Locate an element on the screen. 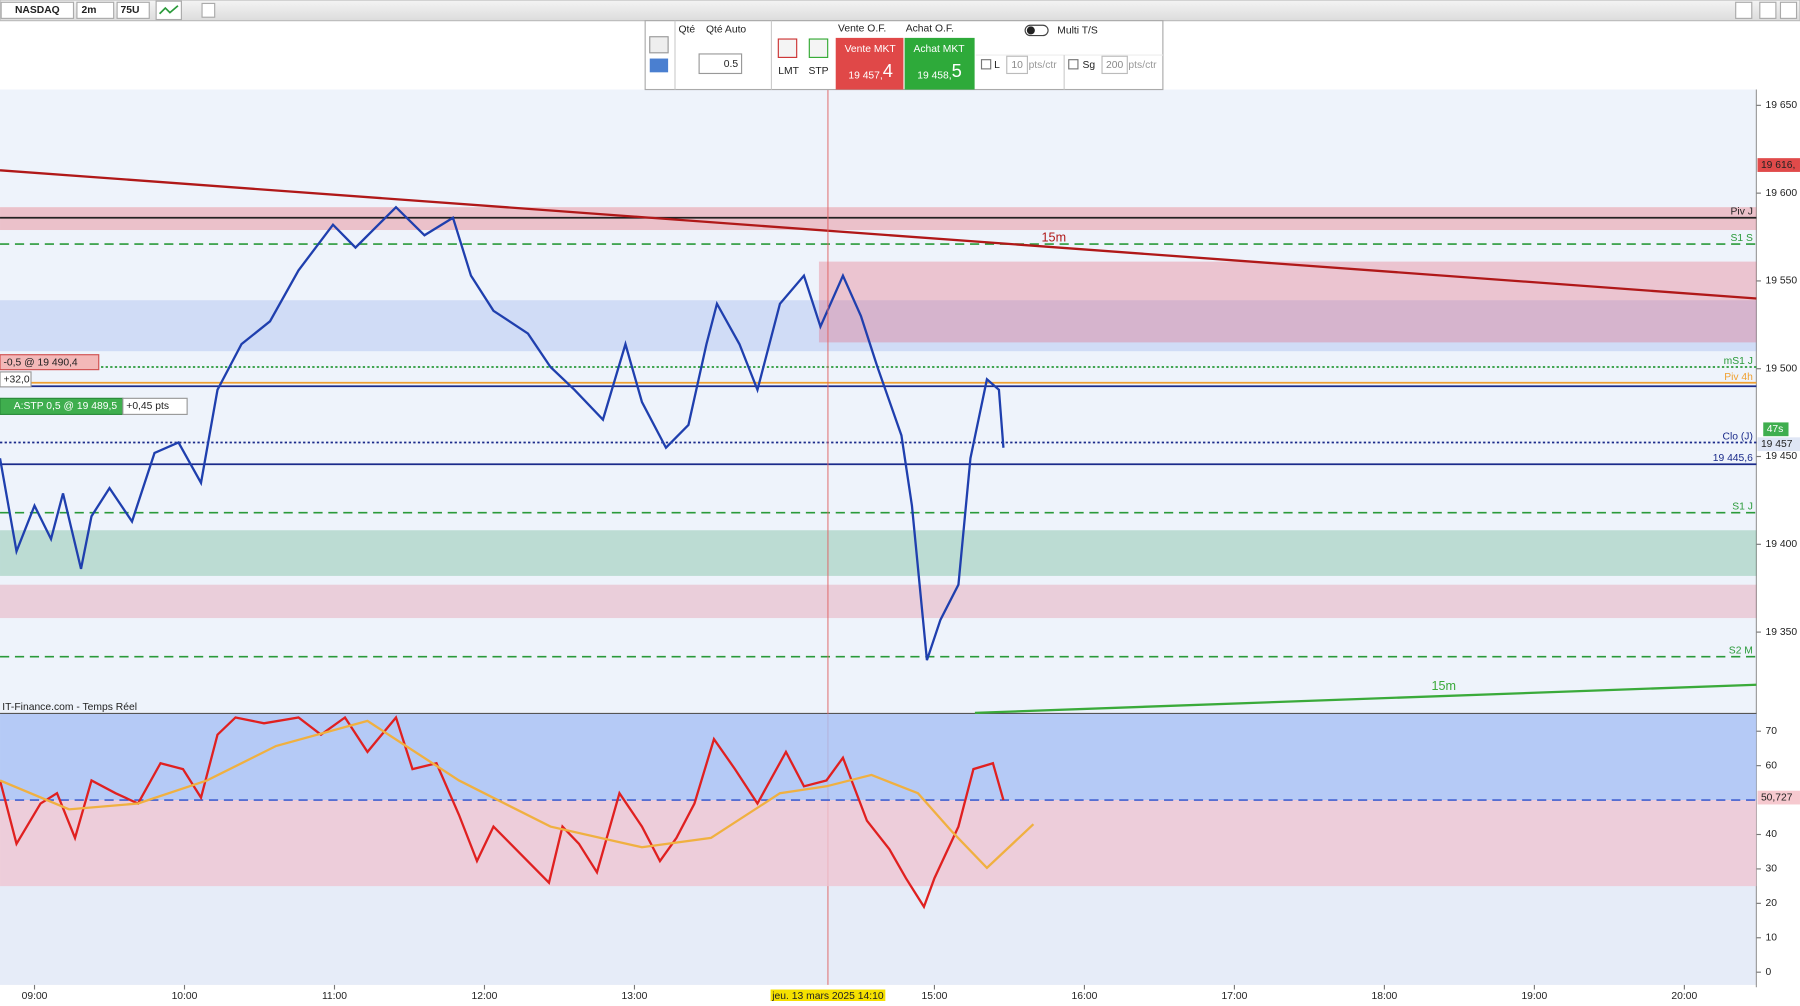  symbol-select is located at coordinates (37, 10).